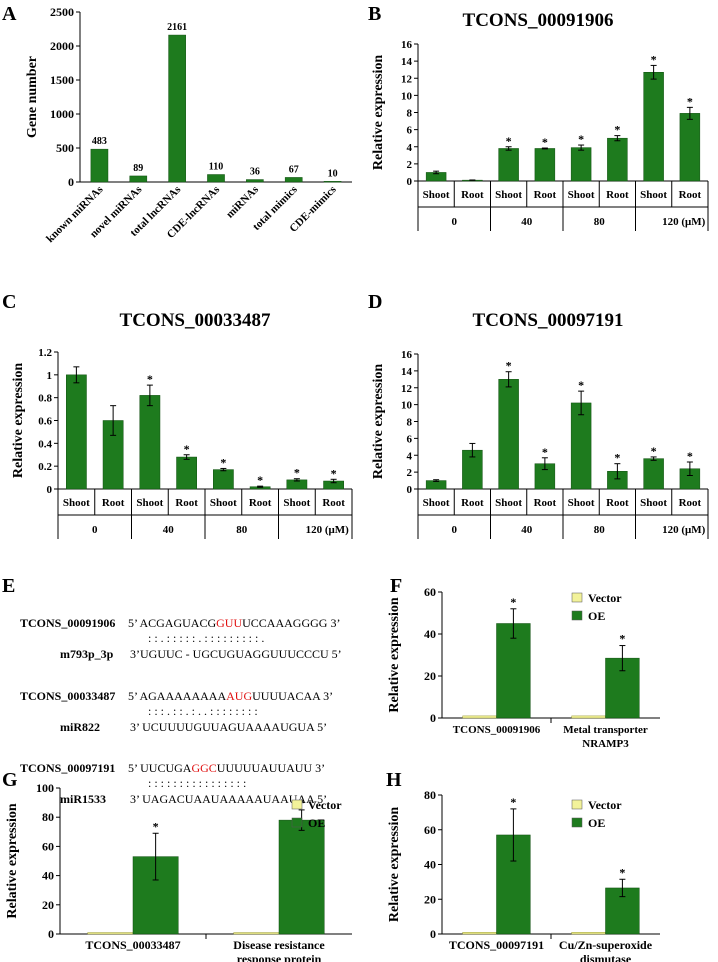 This screenshot has width=718, height=962. I want to click on y-tick-label: 1, so click(50, 376).